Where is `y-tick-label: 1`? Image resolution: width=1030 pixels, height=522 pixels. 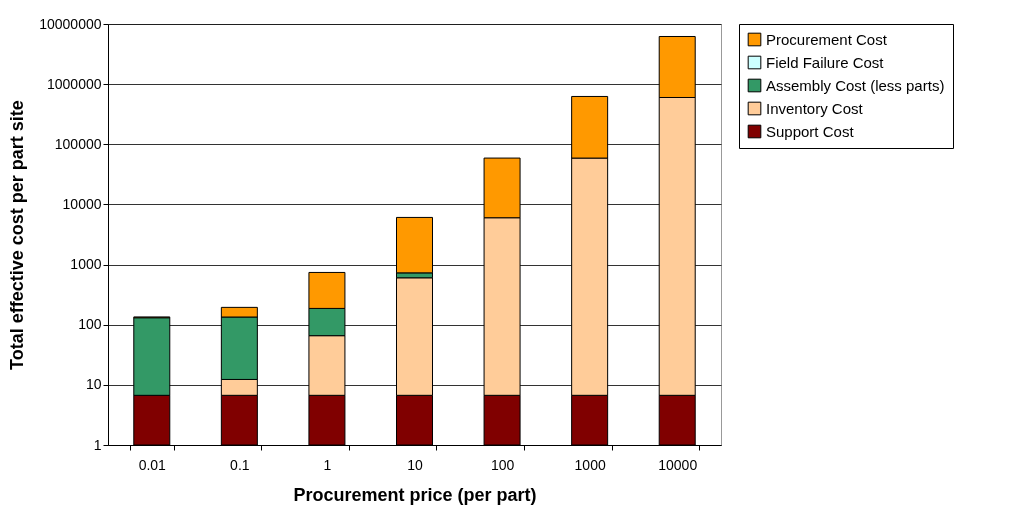 y-tick-label: 1 is located at coordinates (97, 444).